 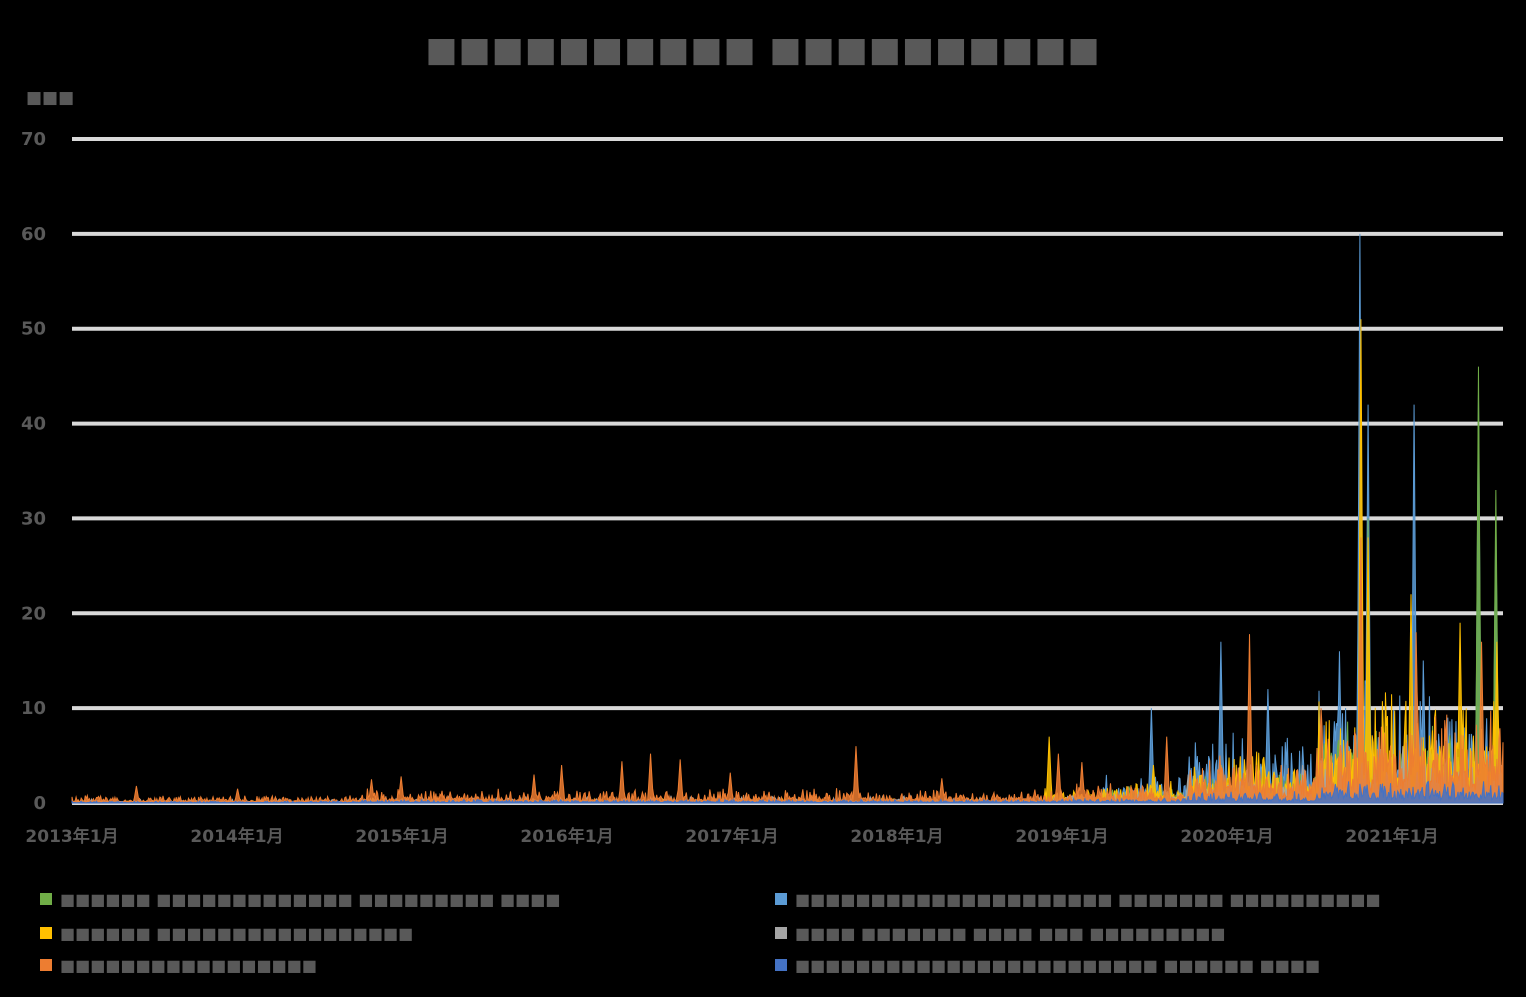 I want to click on legend-label-4: ■■■■ ■■■■■■■ ■■■■ ■■■ ■■■■■■■■■, so click(x=1010, y=933).